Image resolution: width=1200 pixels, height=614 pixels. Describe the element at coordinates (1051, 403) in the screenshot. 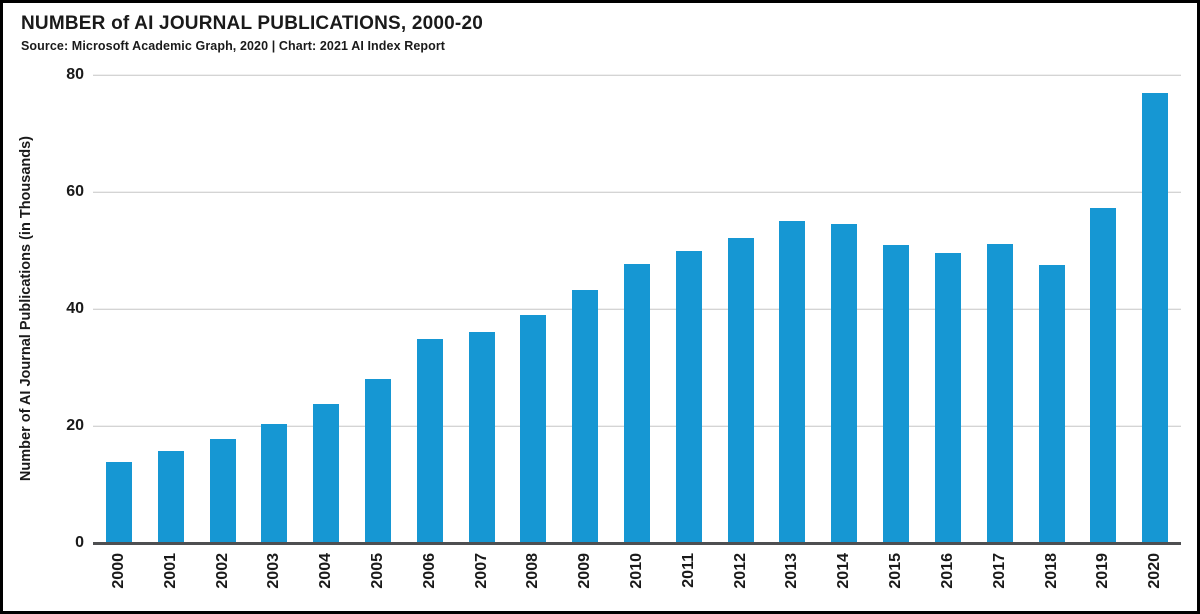

I see `bar-2018` at that location.